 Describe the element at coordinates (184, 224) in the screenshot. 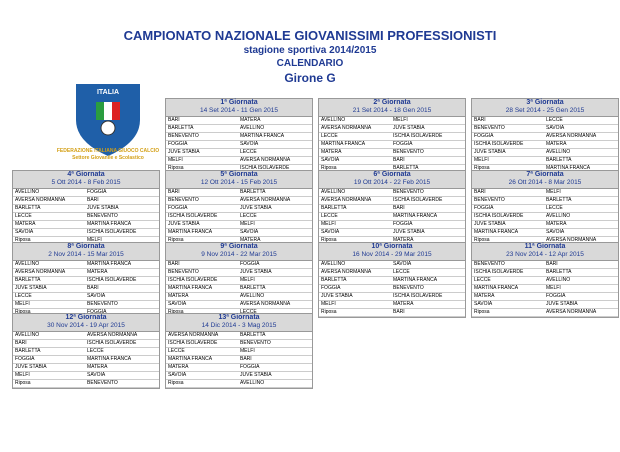

I see `home-team: JUVE STABIA` at that location.